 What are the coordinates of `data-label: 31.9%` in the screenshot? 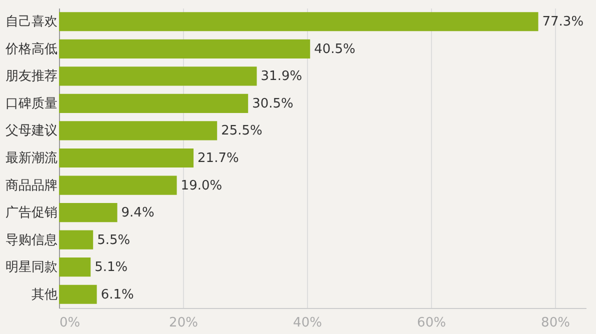 It's located at (281, 76).